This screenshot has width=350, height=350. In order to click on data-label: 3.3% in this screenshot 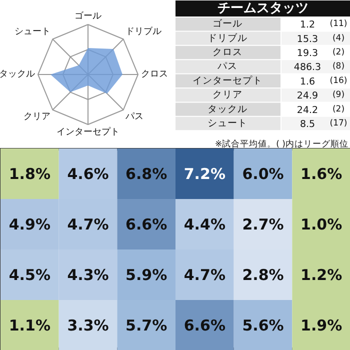, I will do `click(88, 325)`.